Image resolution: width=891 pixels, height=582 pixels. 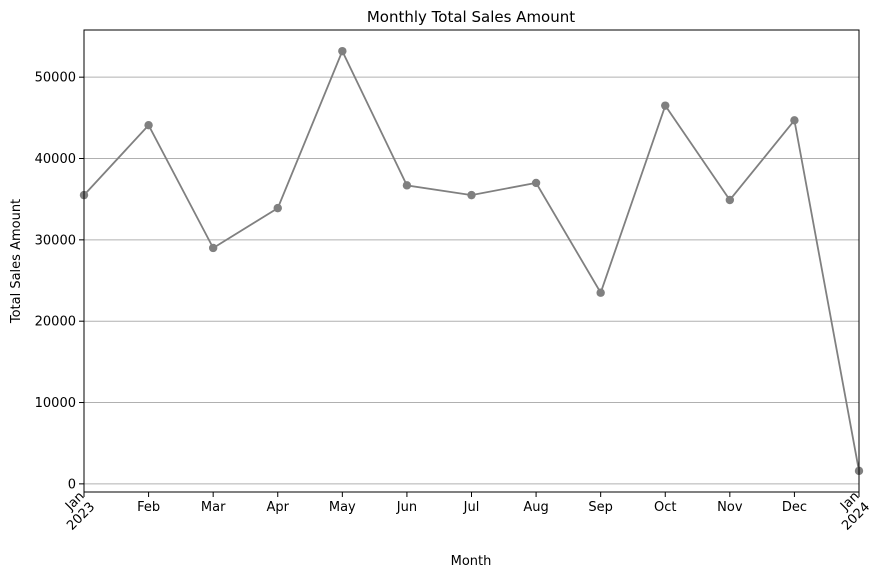 What do you see at coordinates (55, 78) in the screenshot?
I see `y-tick-label: 50000` at bounding box center [55, 78].